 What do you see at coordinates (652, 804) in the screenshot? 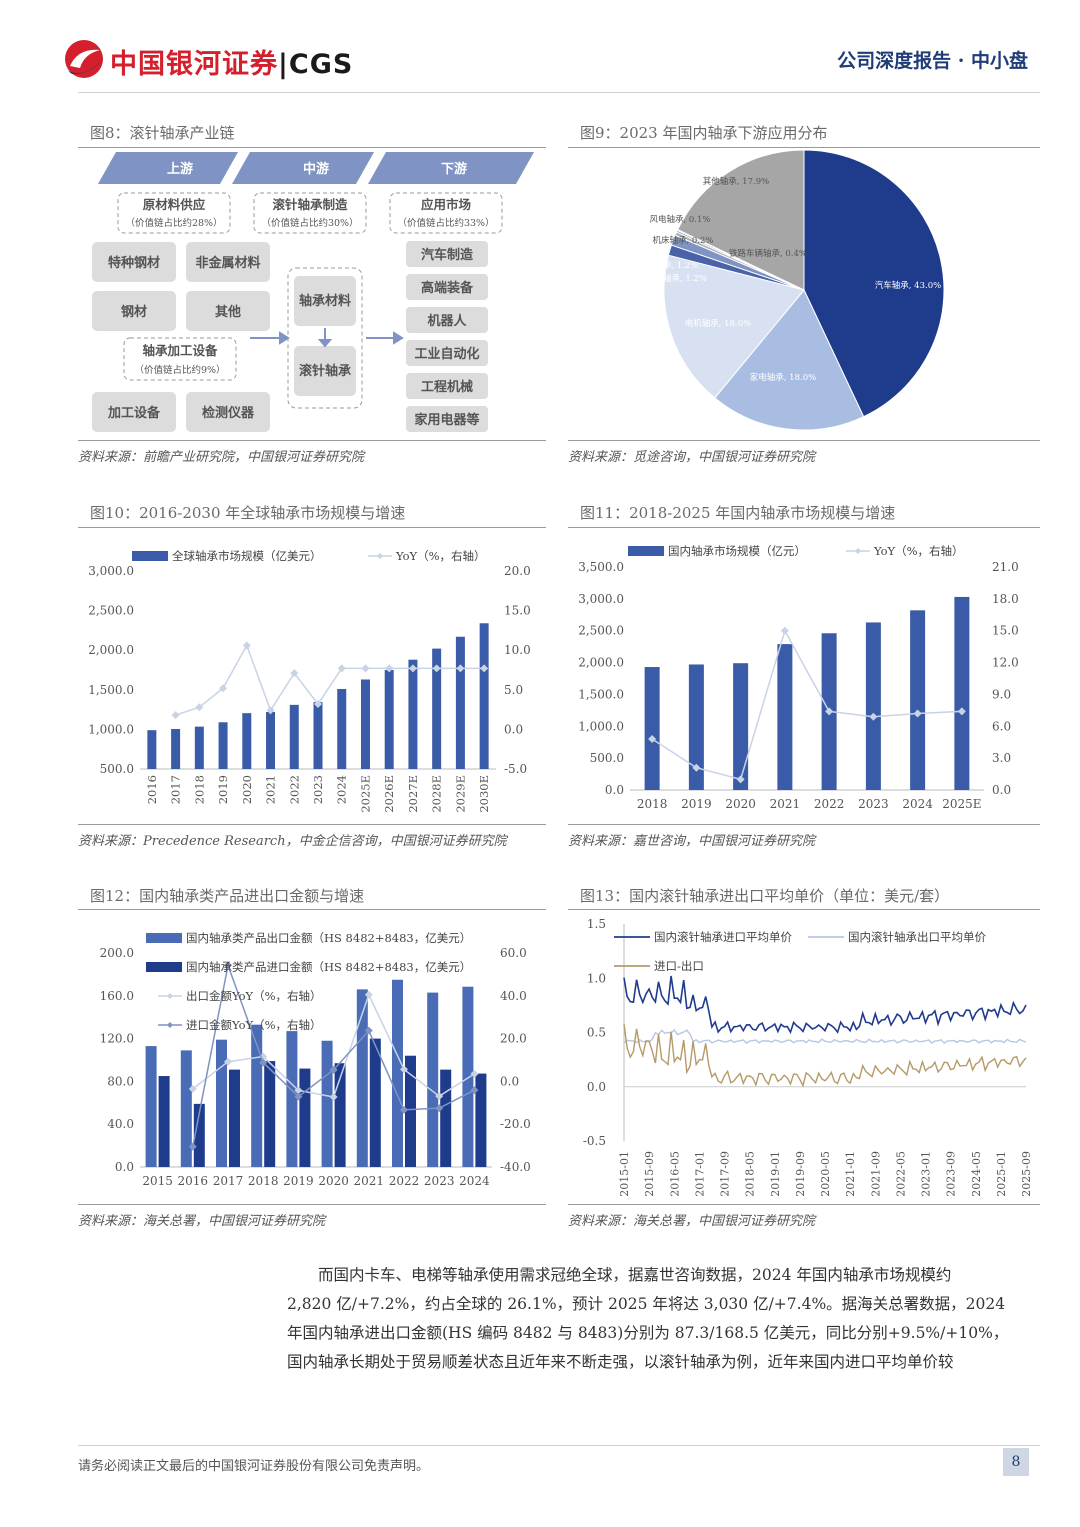
I see `x-tick-label: 2018` at bounding box center [652, 804].